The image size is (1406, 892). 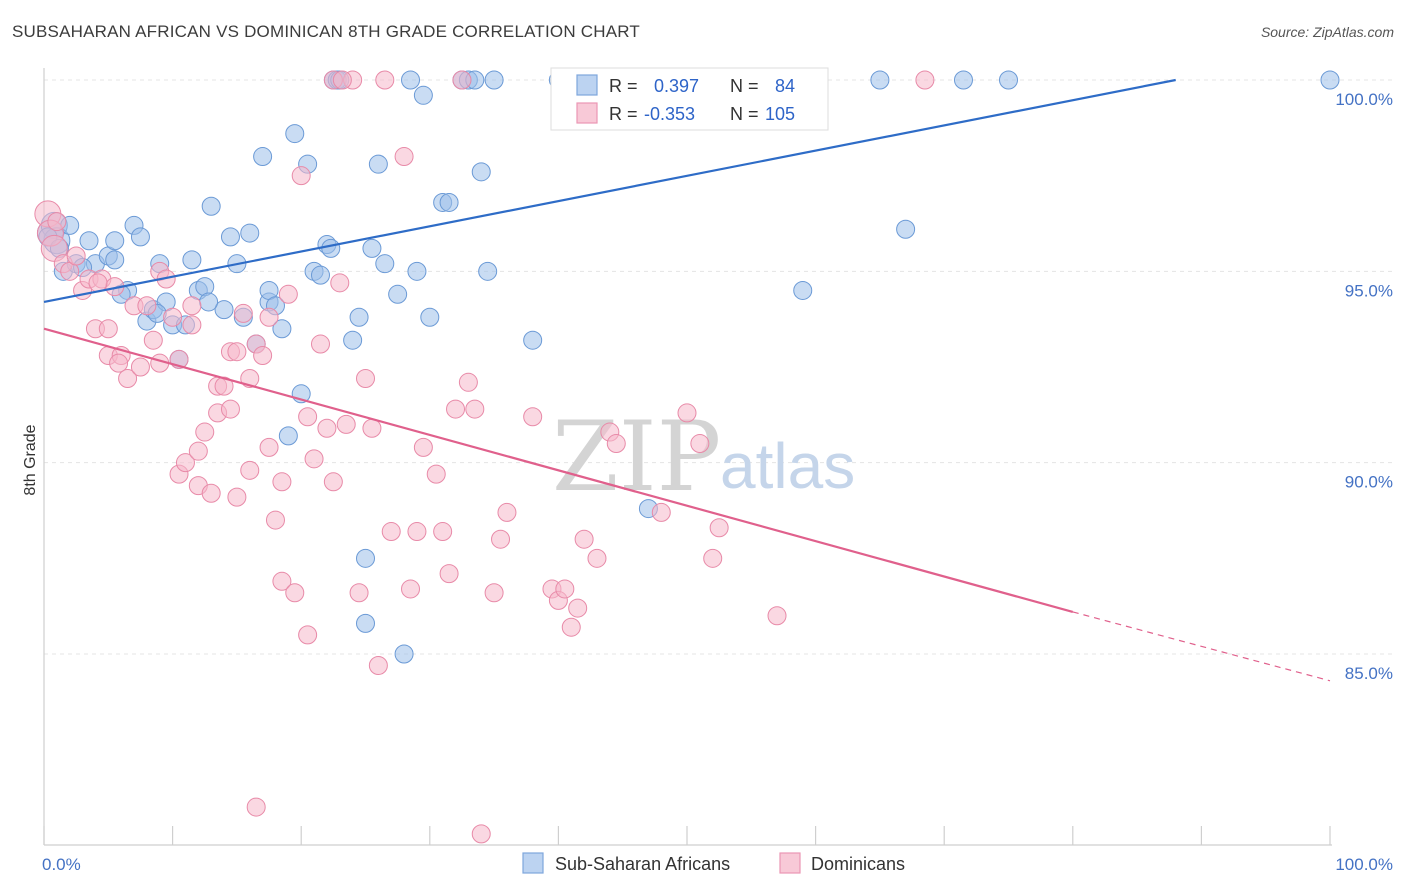 What do you see at coordinates (30, 459) in the screenshot?
I see `y-axis-label: 8th Grade` at bounding box center [30, 459].